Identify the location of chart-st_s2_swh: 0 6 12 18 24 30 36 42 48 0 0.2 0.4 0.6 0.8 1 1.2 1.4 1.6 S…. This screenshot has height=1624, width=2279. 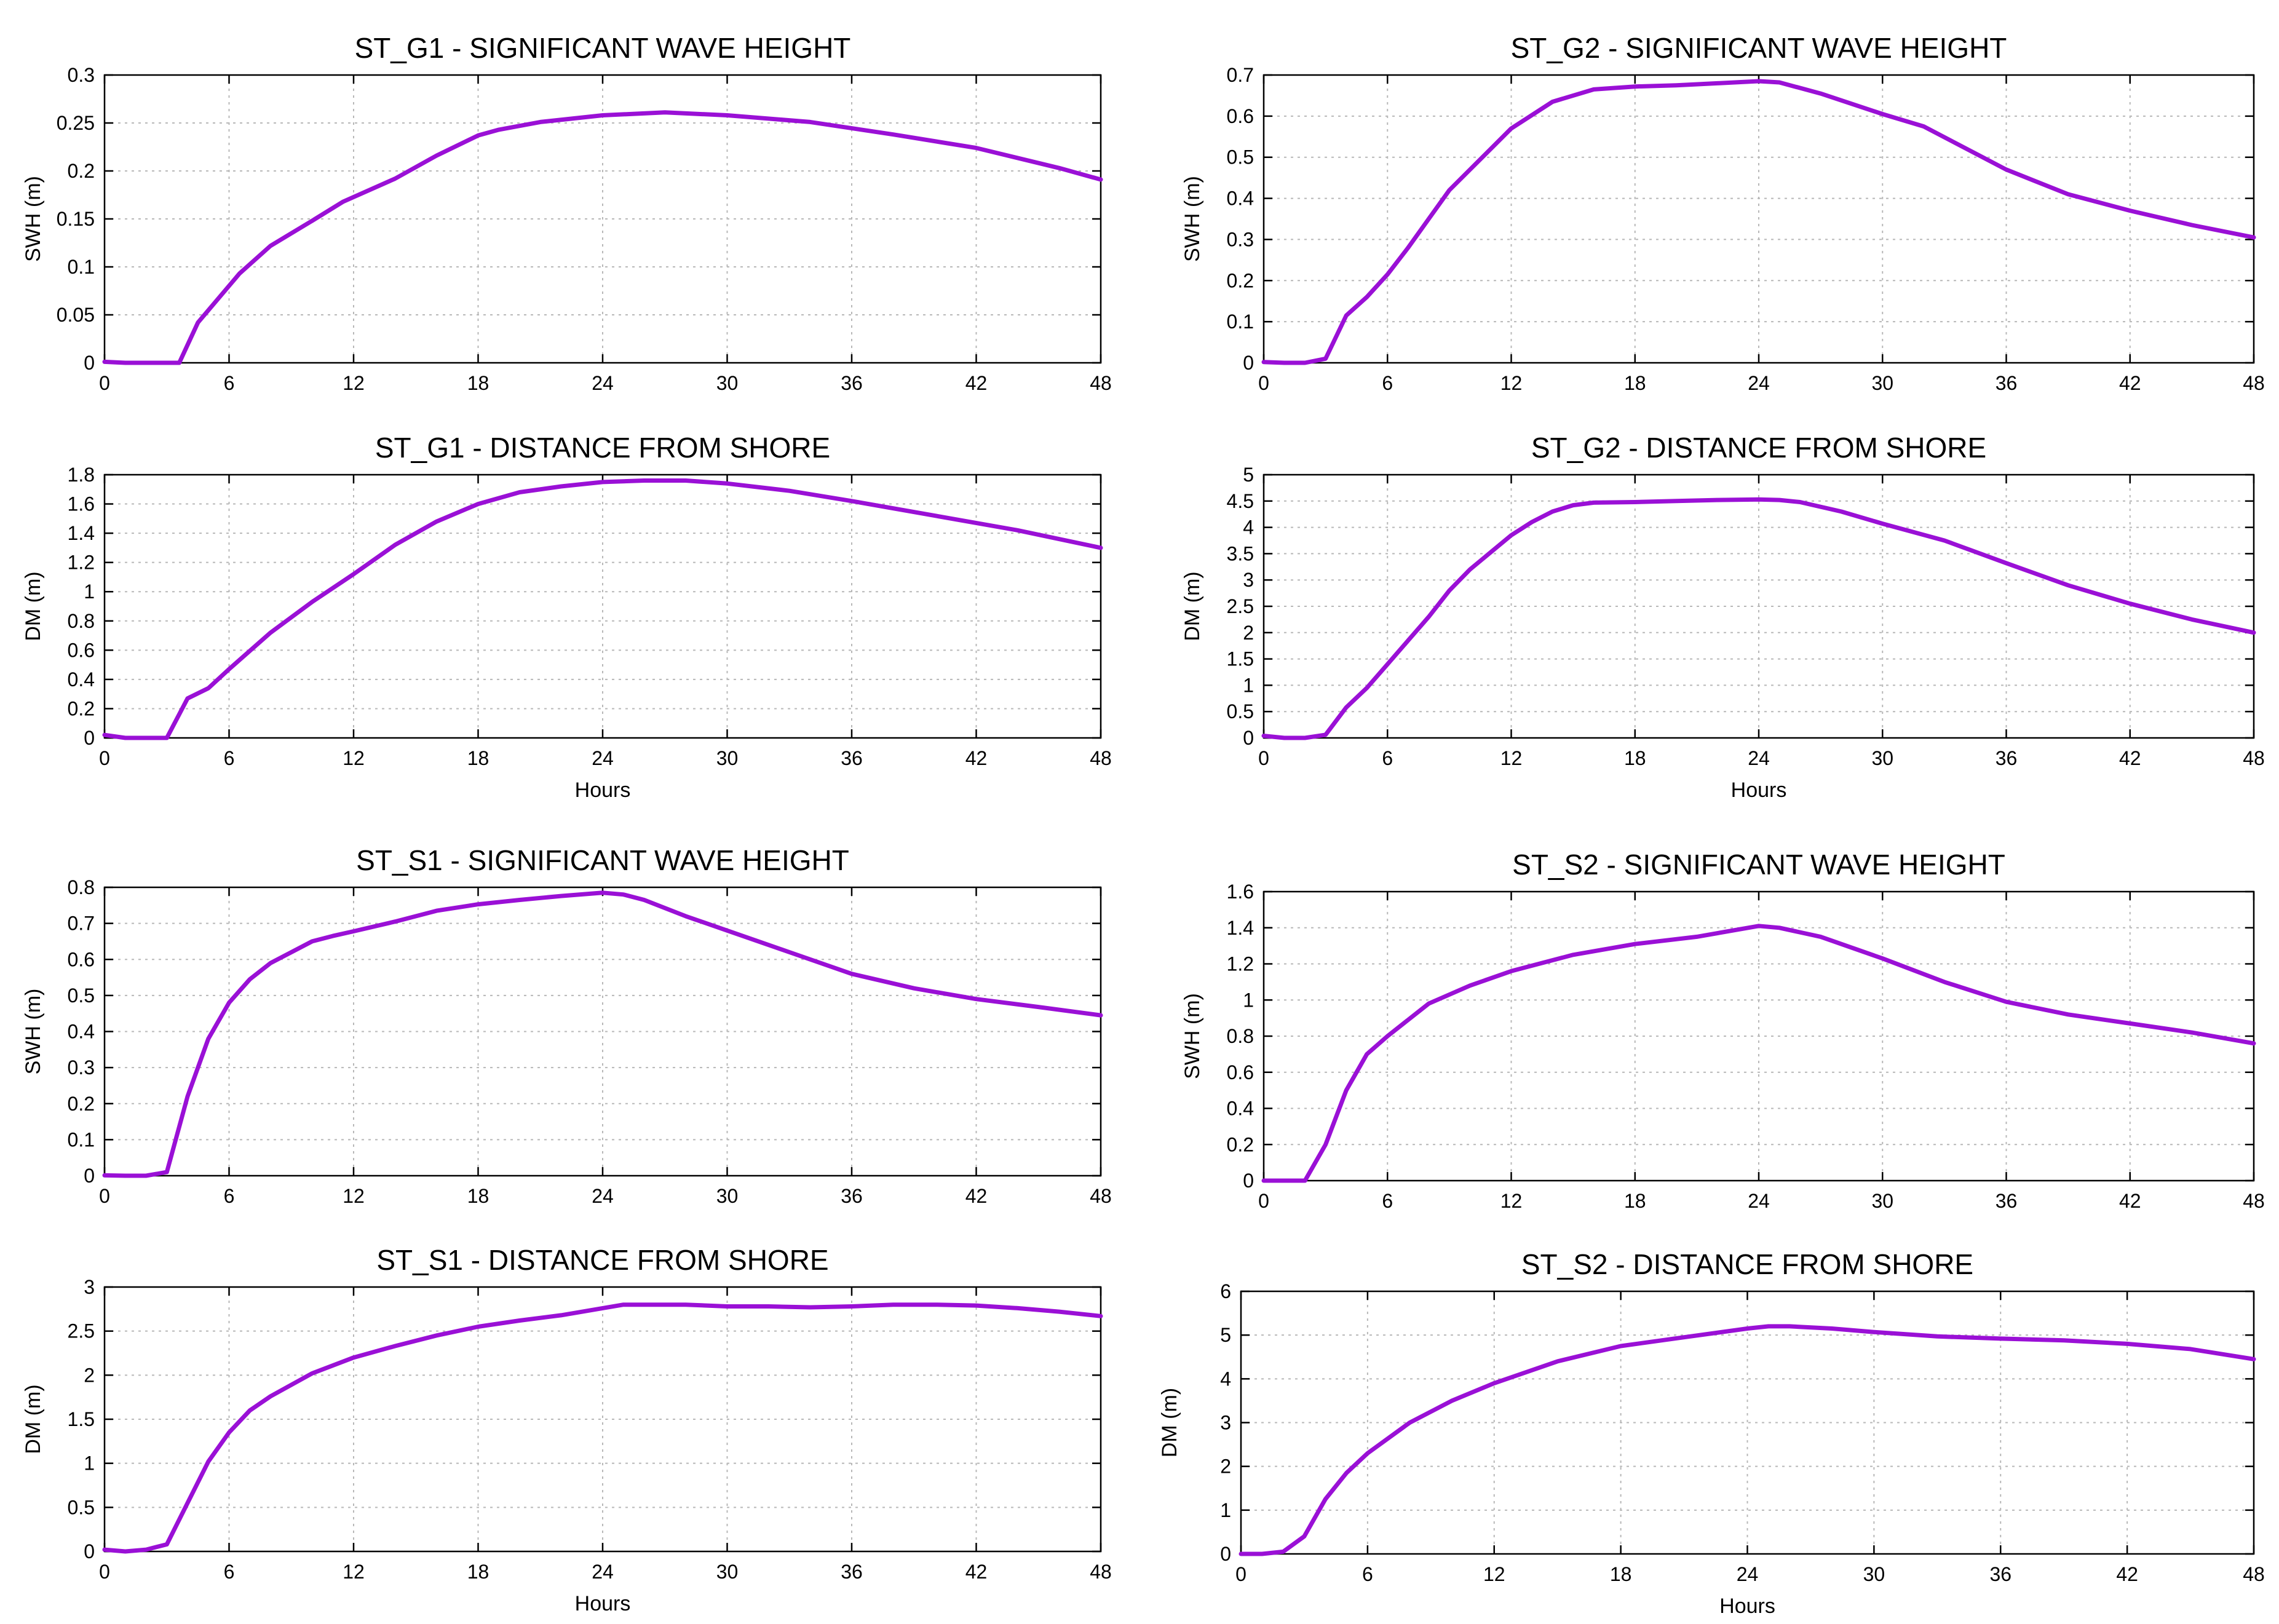
(1723, 1030).